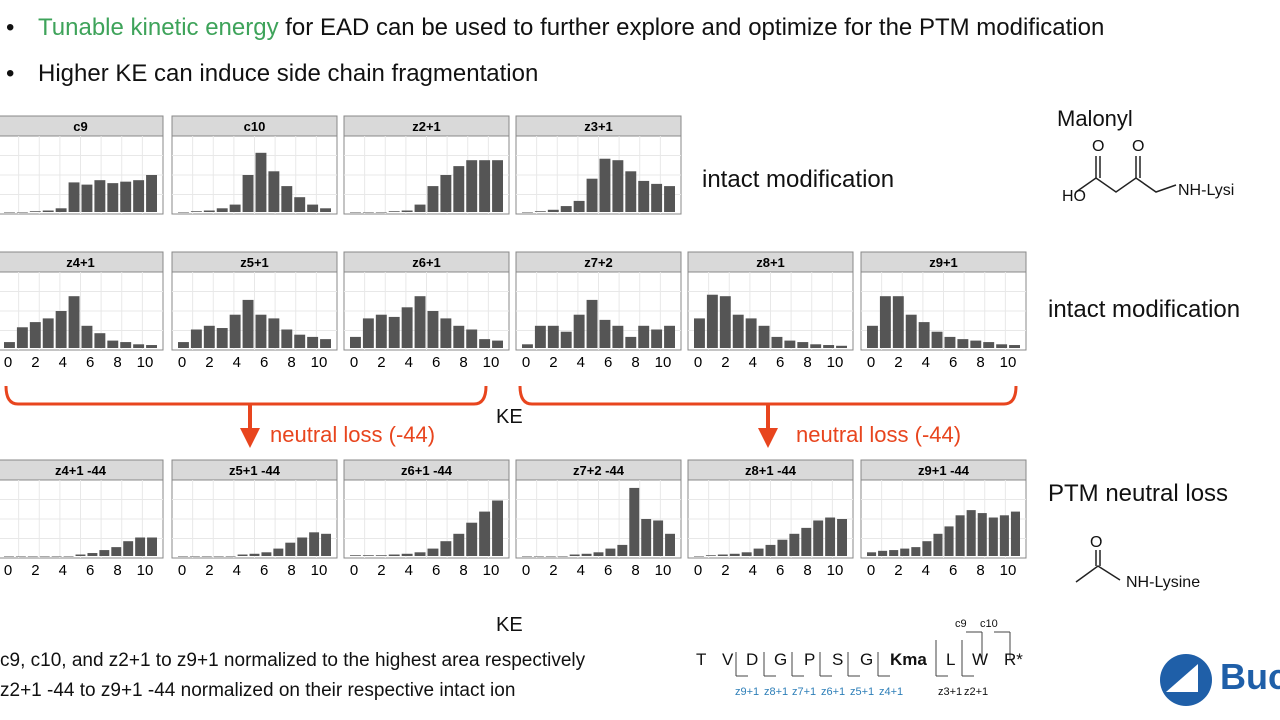 This screenshot has width=1280, height=720. I want to click on panel-title: c10, so click(255, 126).